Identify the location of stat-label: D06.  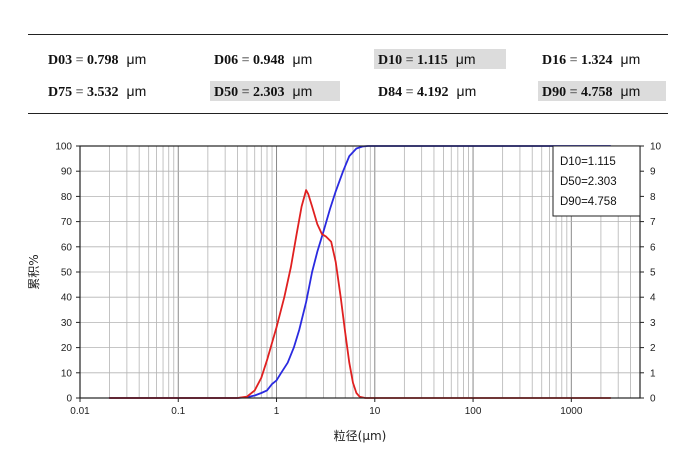
(226, 60).